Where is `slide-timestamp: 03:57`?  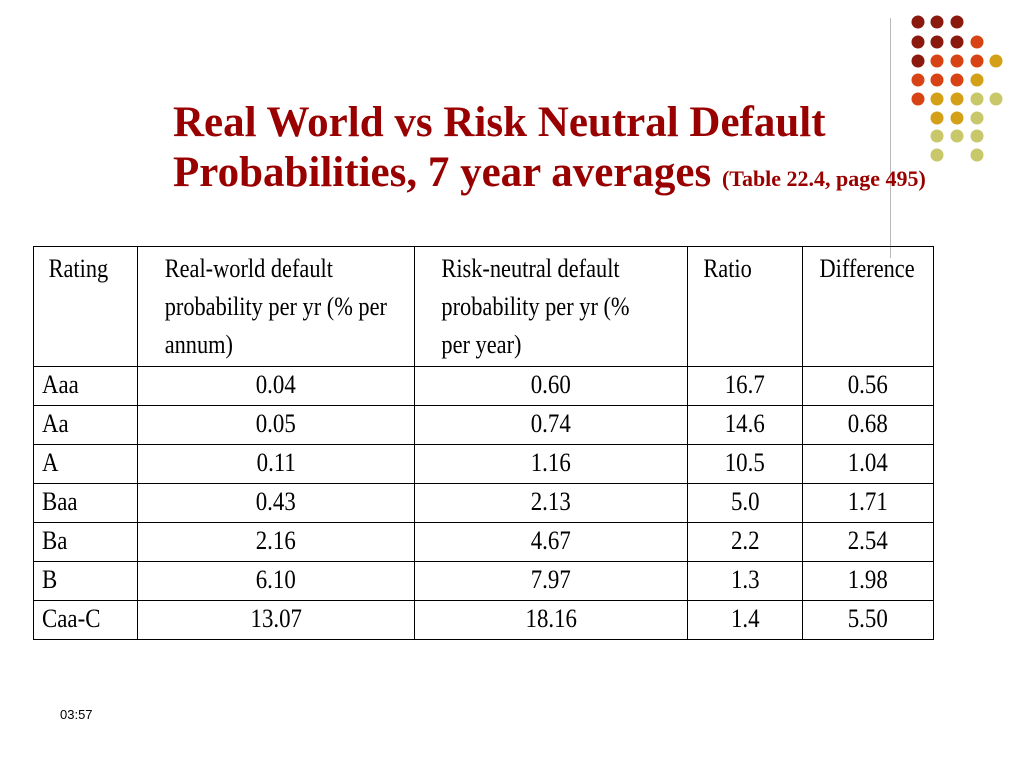 slide-timestamp: 03:57 is located at coordinates (76, 714).